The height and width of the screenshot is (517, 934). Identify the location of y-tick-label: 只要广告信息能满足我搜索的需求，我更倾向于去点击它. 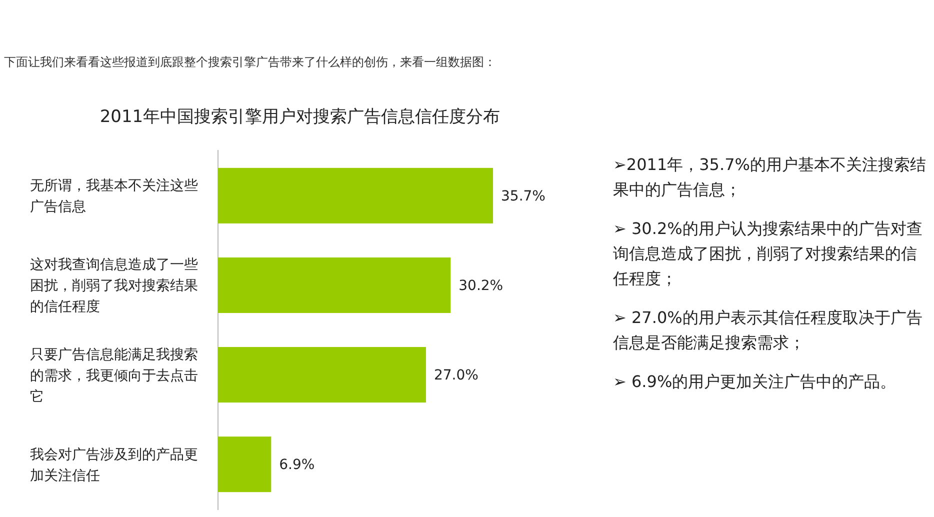
(114, 375).